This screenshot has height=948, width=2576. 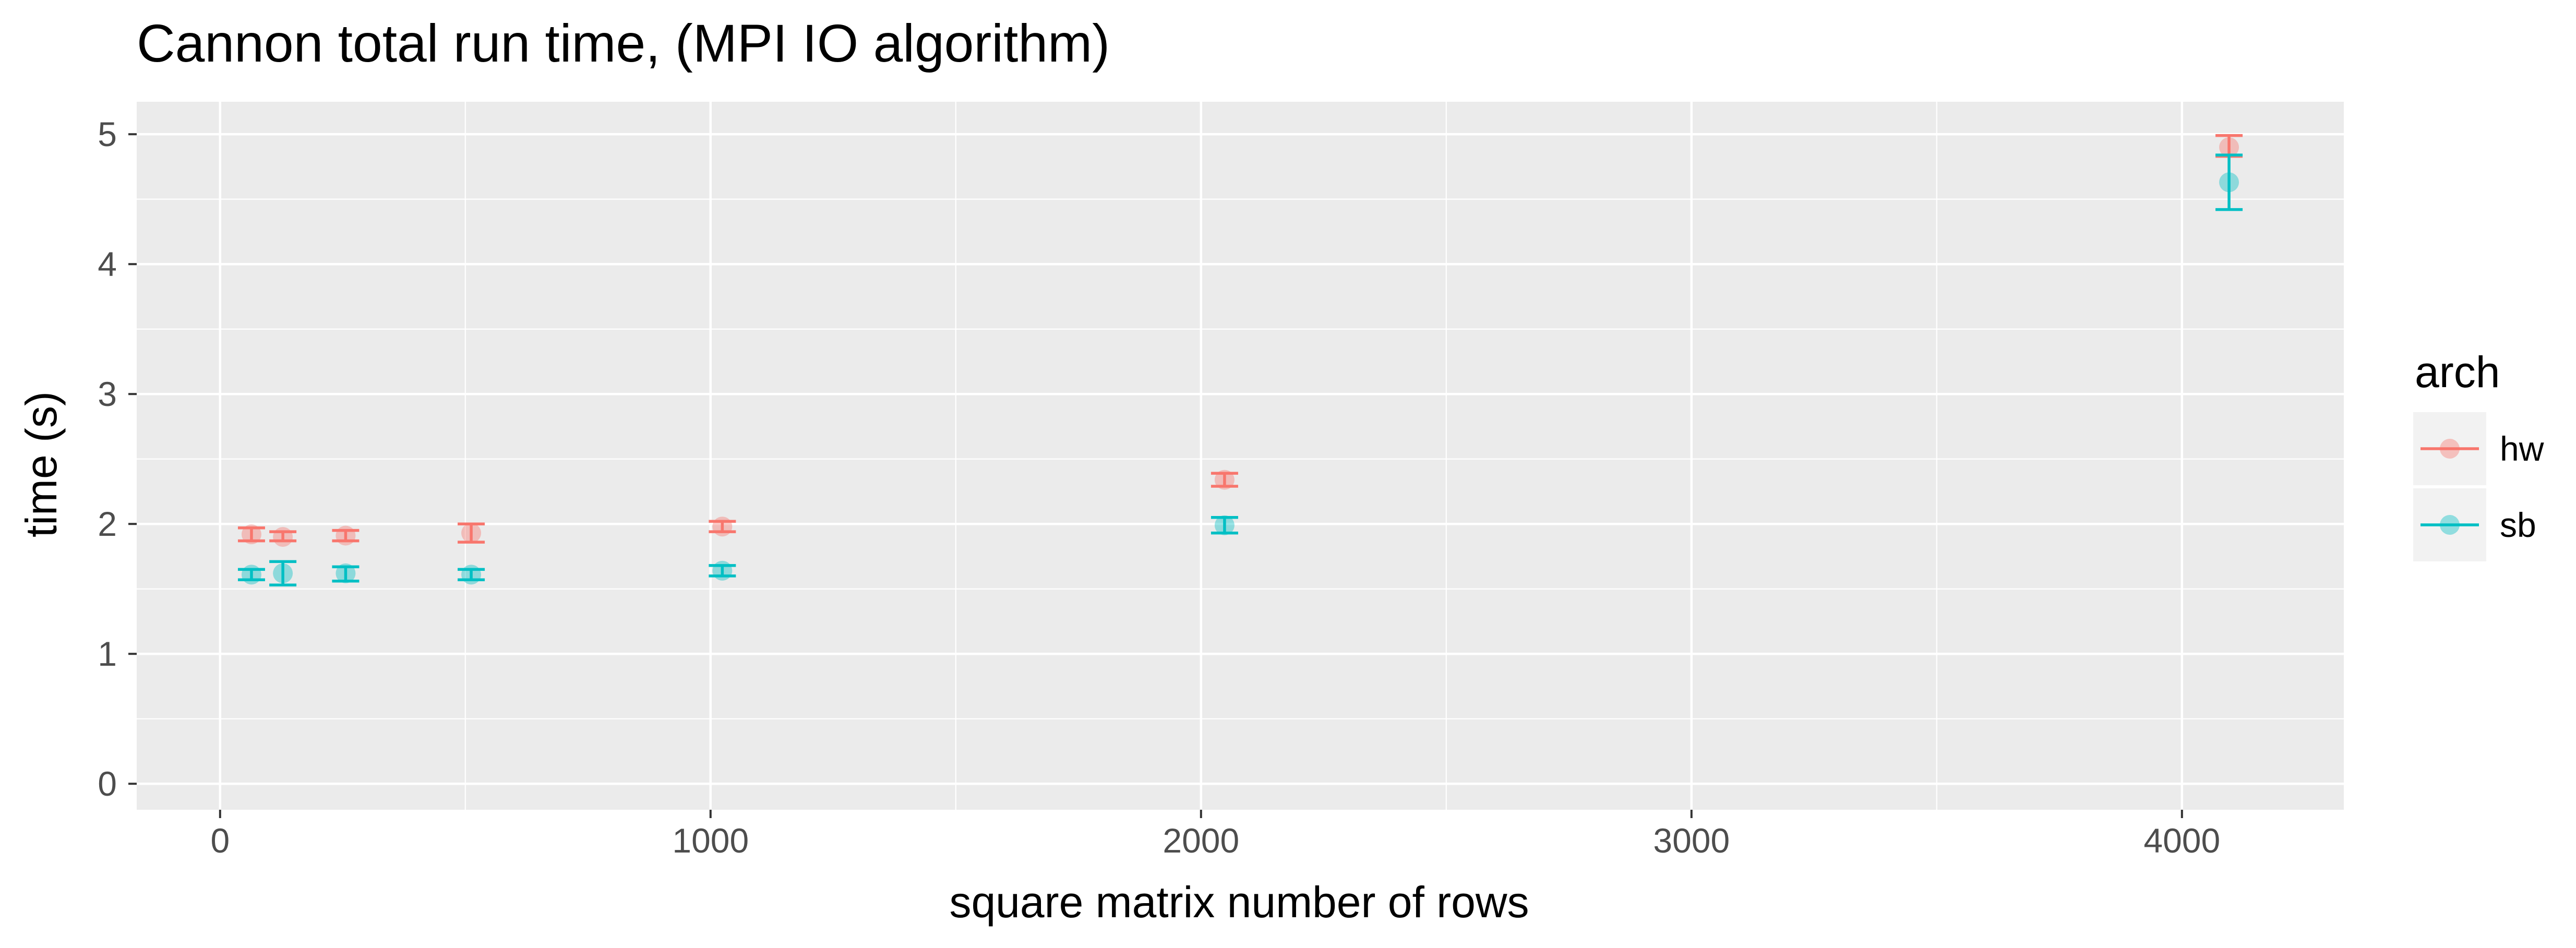 I want to click on x-axis-ticks: 0 1000 2000 3000 4000, so click(x=1215, y=835).